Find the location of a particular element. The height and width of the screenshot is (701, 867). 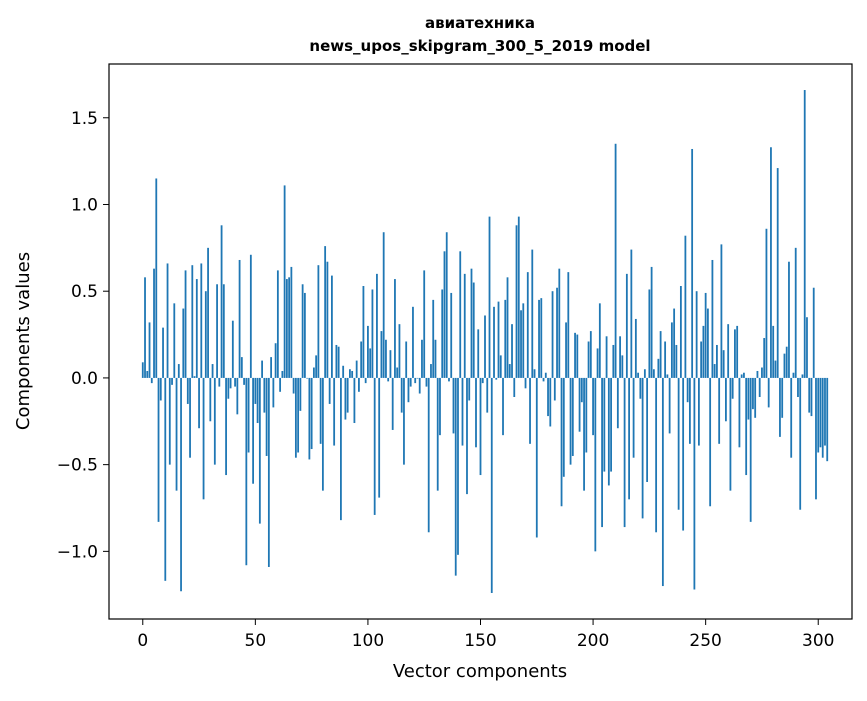

chart-title: авиатехника is located at coordinates (480, 23).